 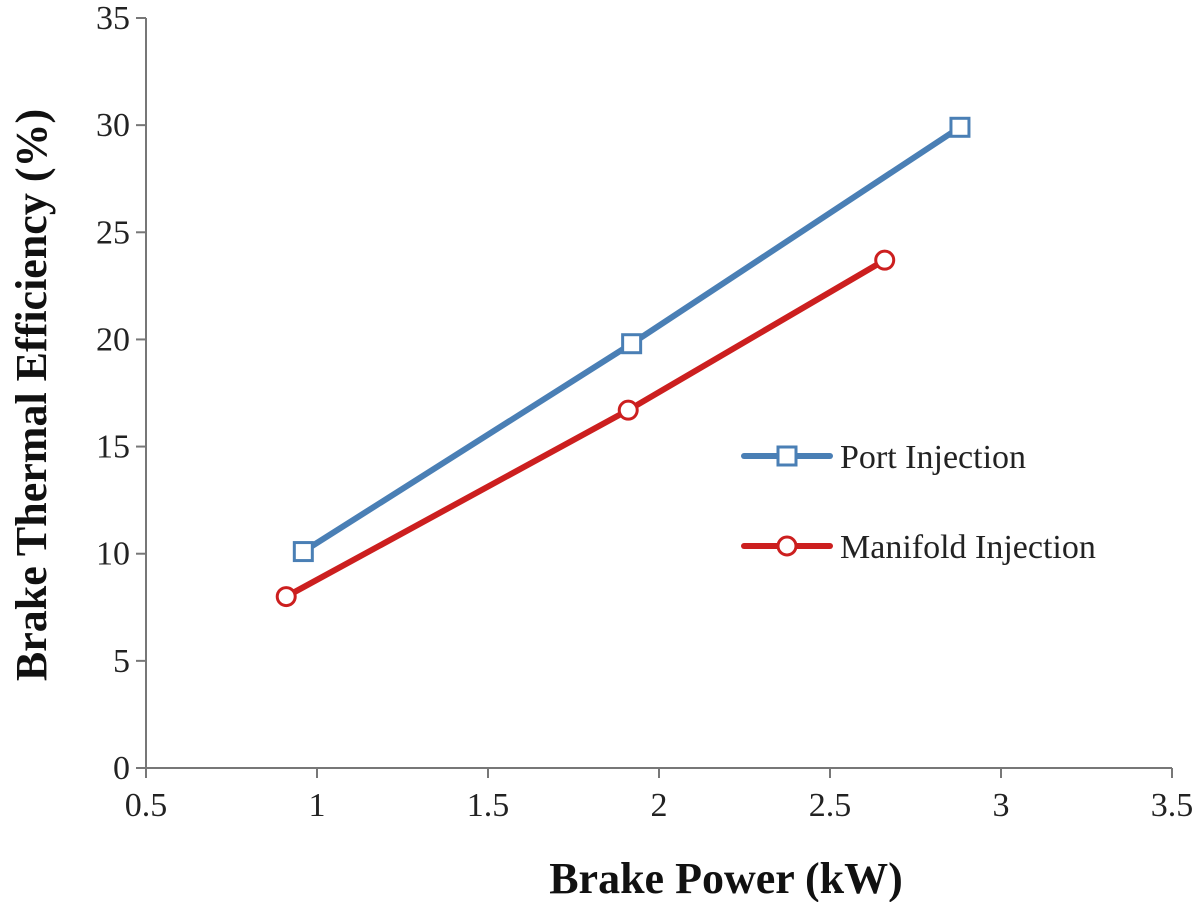 What do you see at coordinates (146, 805) in the screenshot?
I see `x-tick-label: 0.5` at bounding box center [146, 805].